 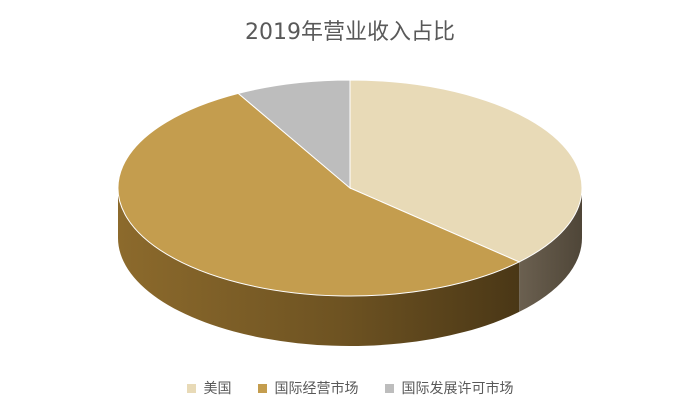 I want to click on chart-title: 2019年营业收入占比, so click(x=350, y=32).